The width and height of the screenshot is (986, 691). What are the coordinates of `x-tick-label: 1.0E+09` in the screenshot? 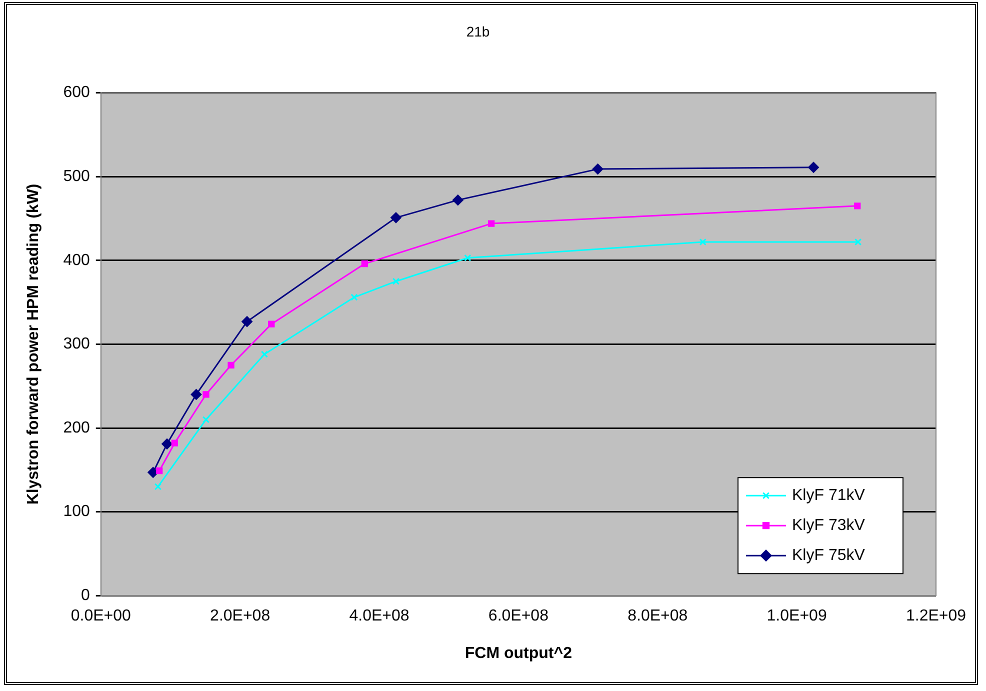 It's located at (796, 616).